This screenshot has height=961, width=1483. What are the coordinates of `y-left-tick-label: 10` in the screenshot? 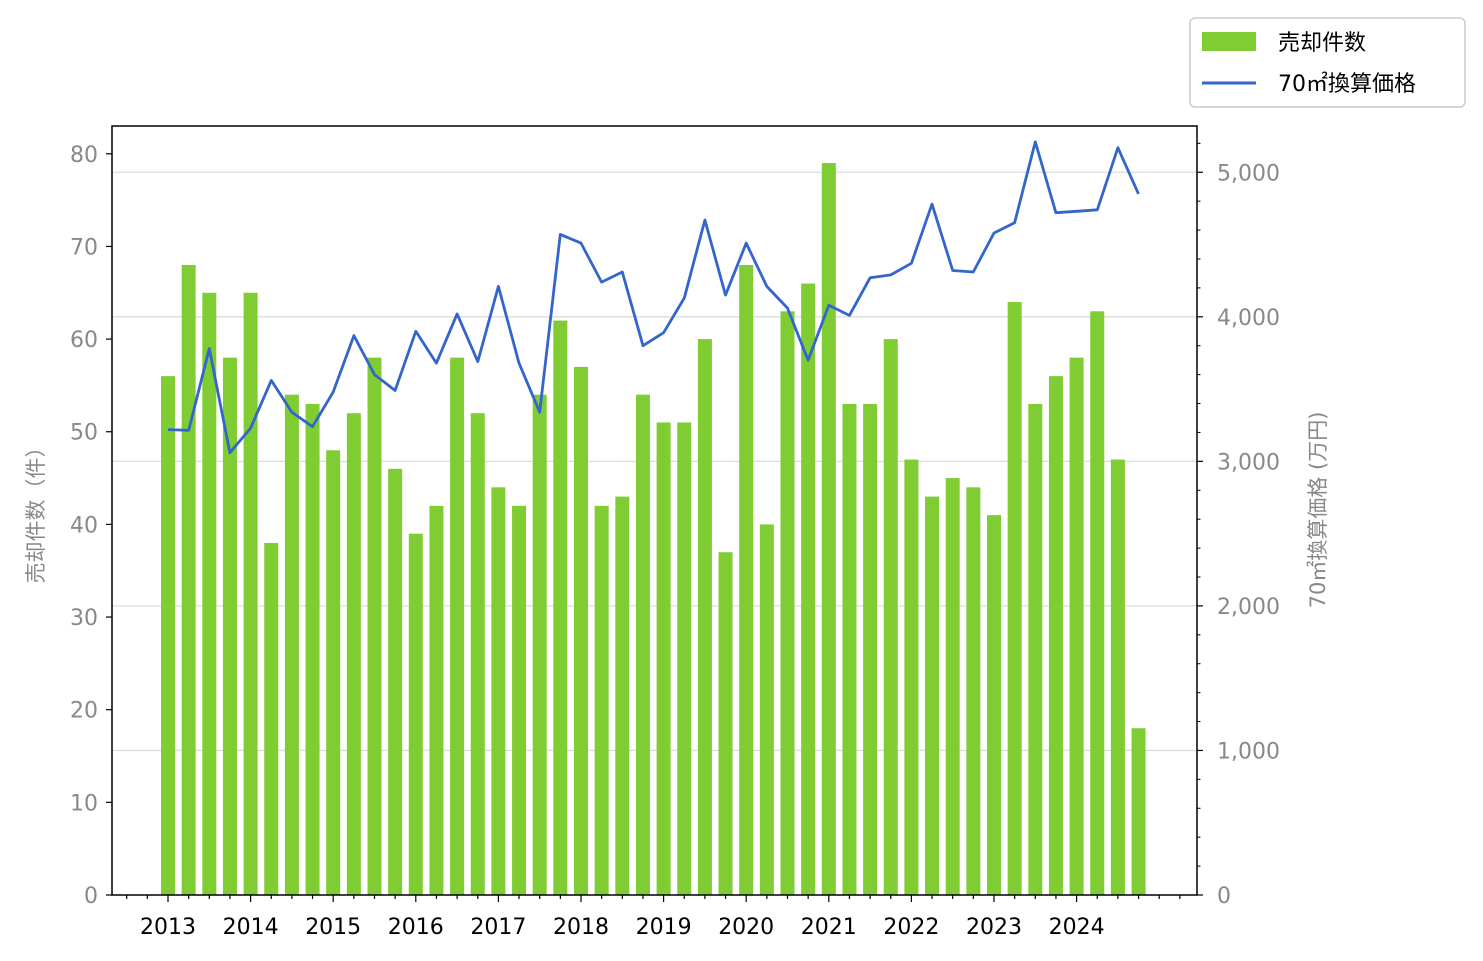 It's located at (84, 803).